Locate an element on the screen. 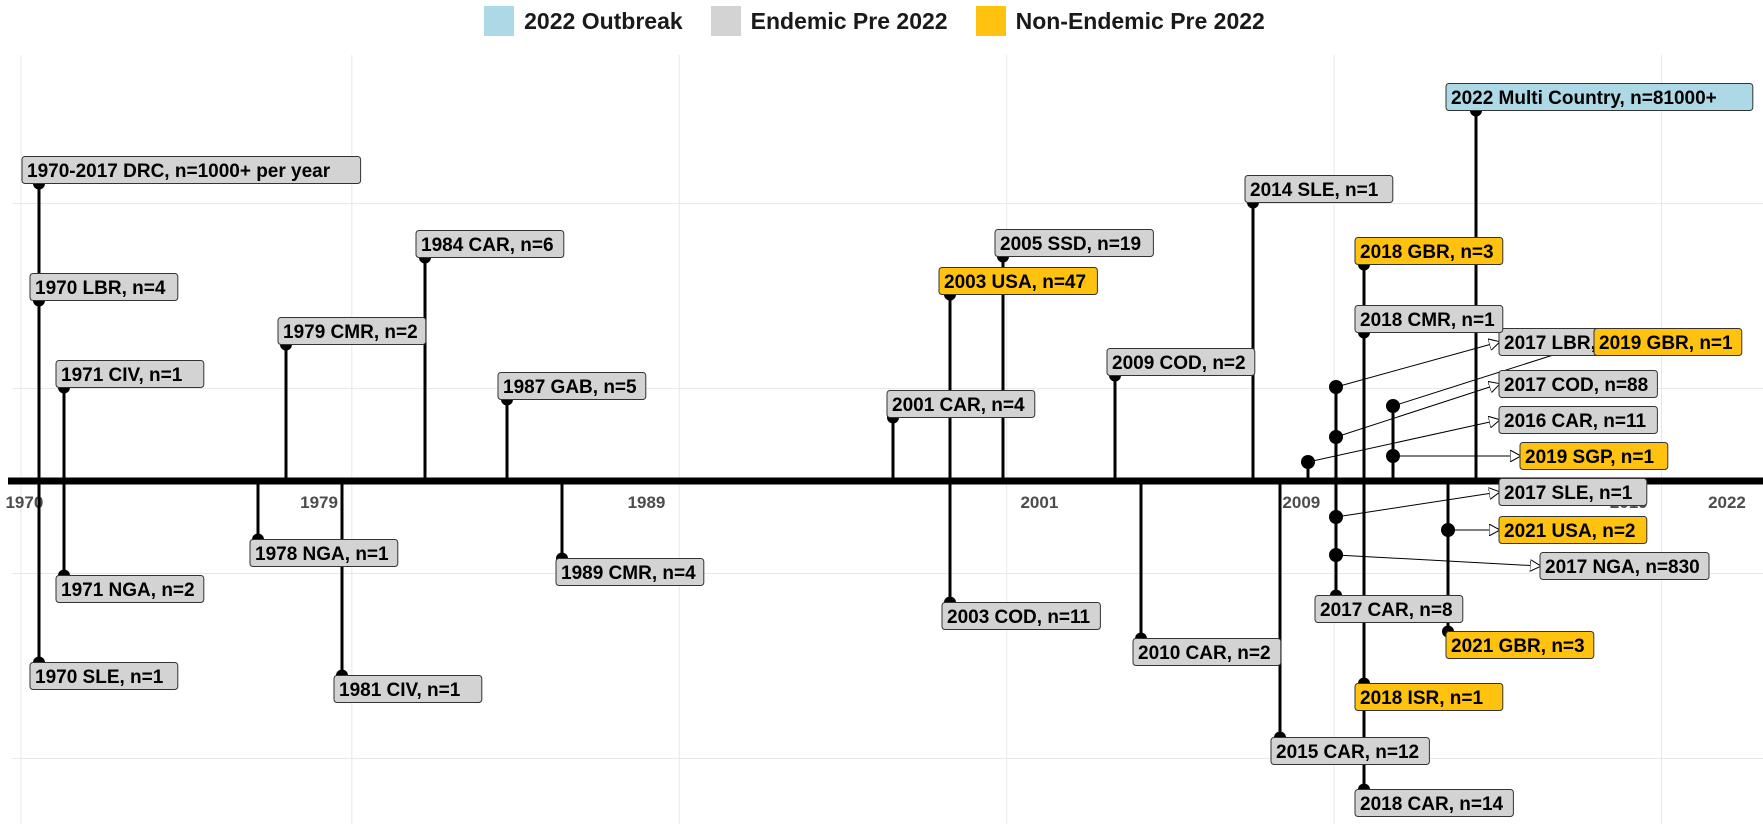 This screenshot has height=824, width=1763. event-label-2017-cod-n-88: 2017 COD, n=88 is located at coordinates (1578, 384).